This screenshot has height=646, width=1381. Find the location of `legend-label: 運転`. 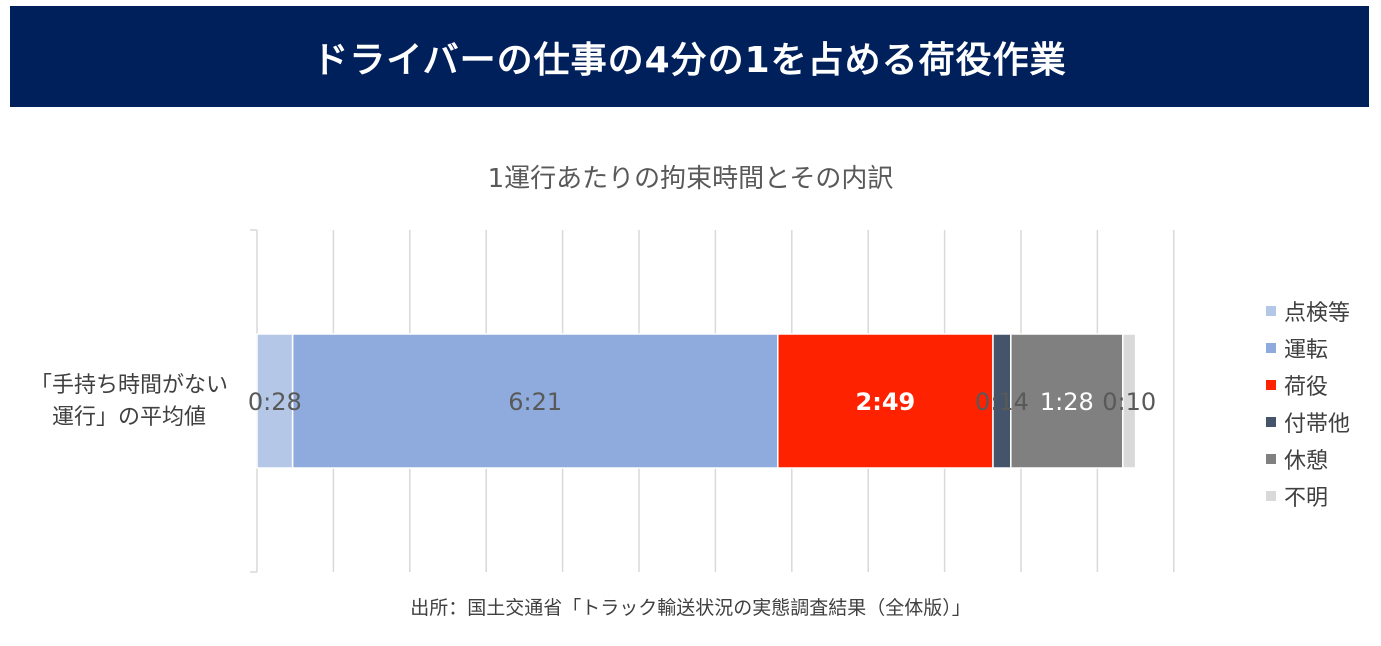

legend-label: 運転 is located at coordinates (1306, 350).